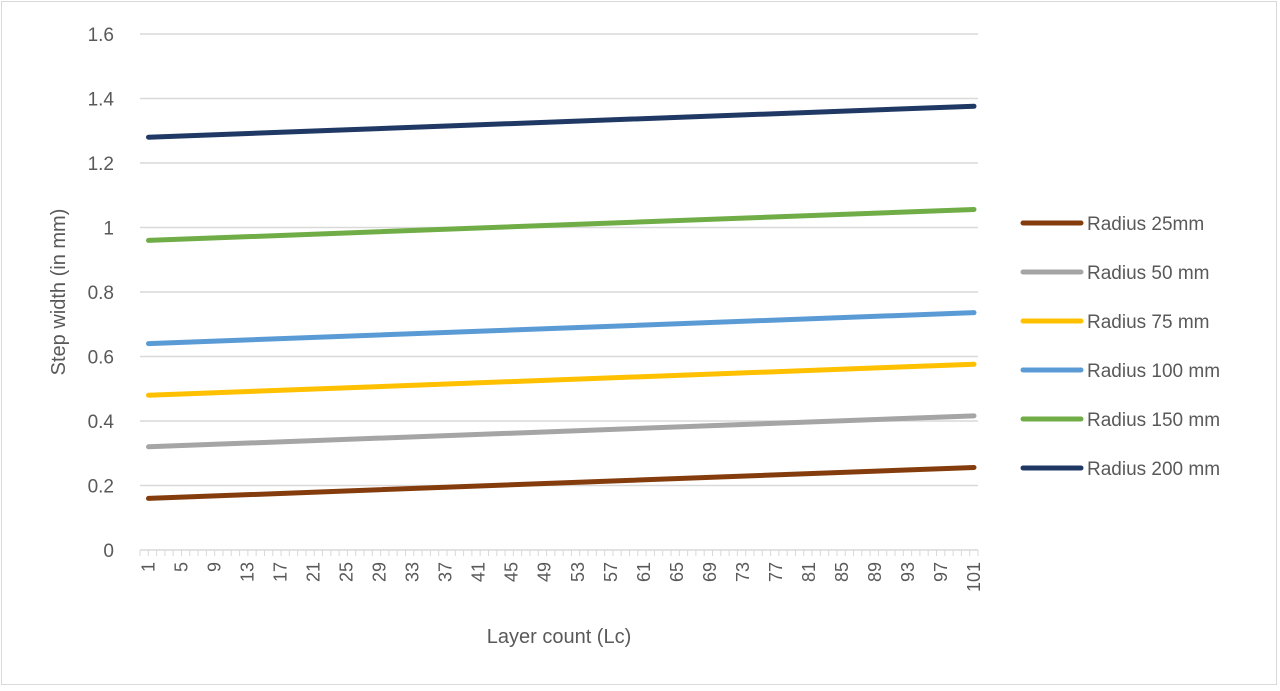 The height and width of the screenshot is (691, 1280). What do you see at coordinates (512, 572) in the screenshot?
I see `x-tick-label: 45` at bounding box center [512, 572].